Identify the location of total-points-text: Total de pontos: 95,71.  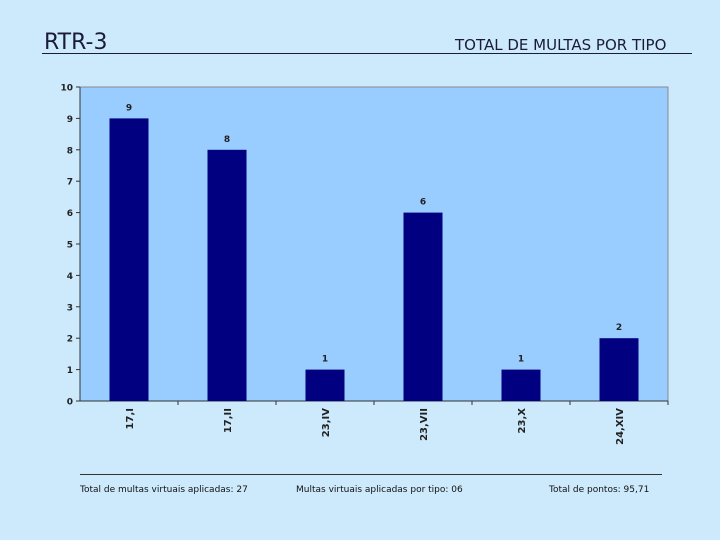
(599, 490).